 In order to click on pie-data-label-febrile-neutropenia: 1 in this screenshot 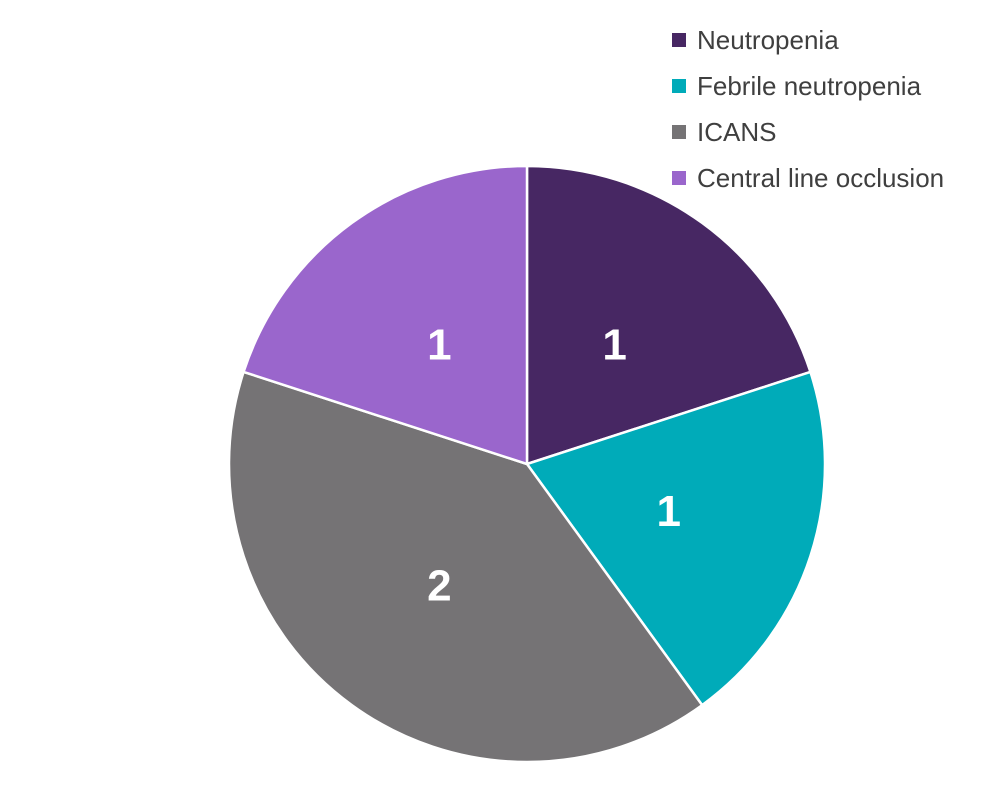, I will do `click(668, 511)`.